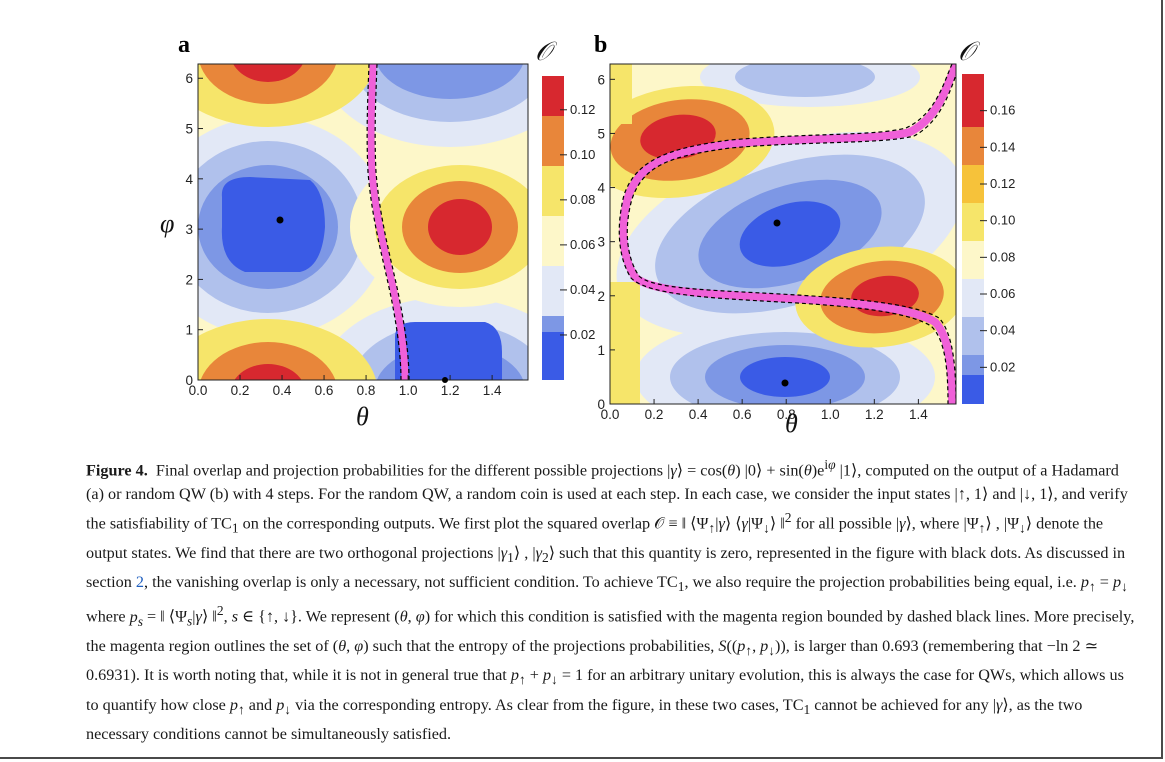  I want to click on x-axis-label-a: θ, so click(362, 416).